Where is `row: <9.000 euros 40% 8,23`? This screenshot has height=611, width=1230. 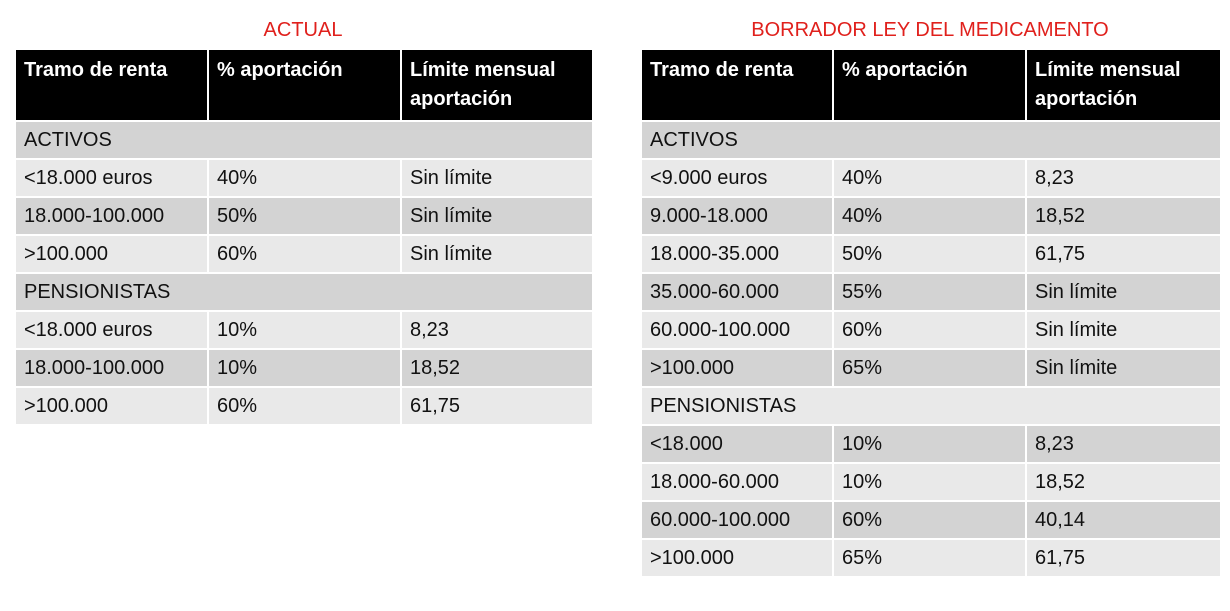
row: <9.000 euros 40% 8,23 is located at coordinates (931, 178).